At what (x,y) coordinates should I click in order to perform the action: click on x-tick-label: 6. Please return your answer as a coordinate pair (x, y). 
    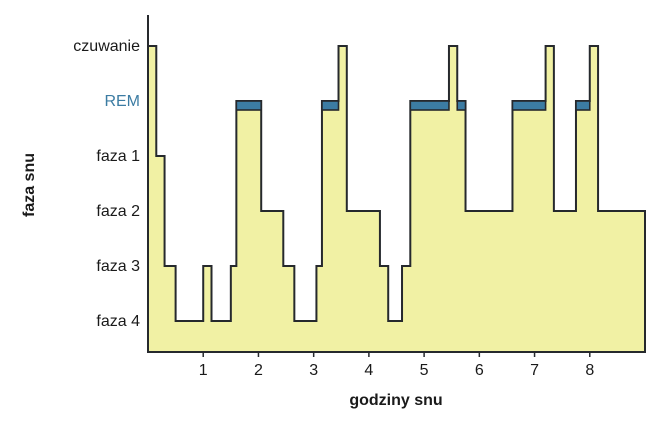
    Looking at the image, I should click on (479, 370).